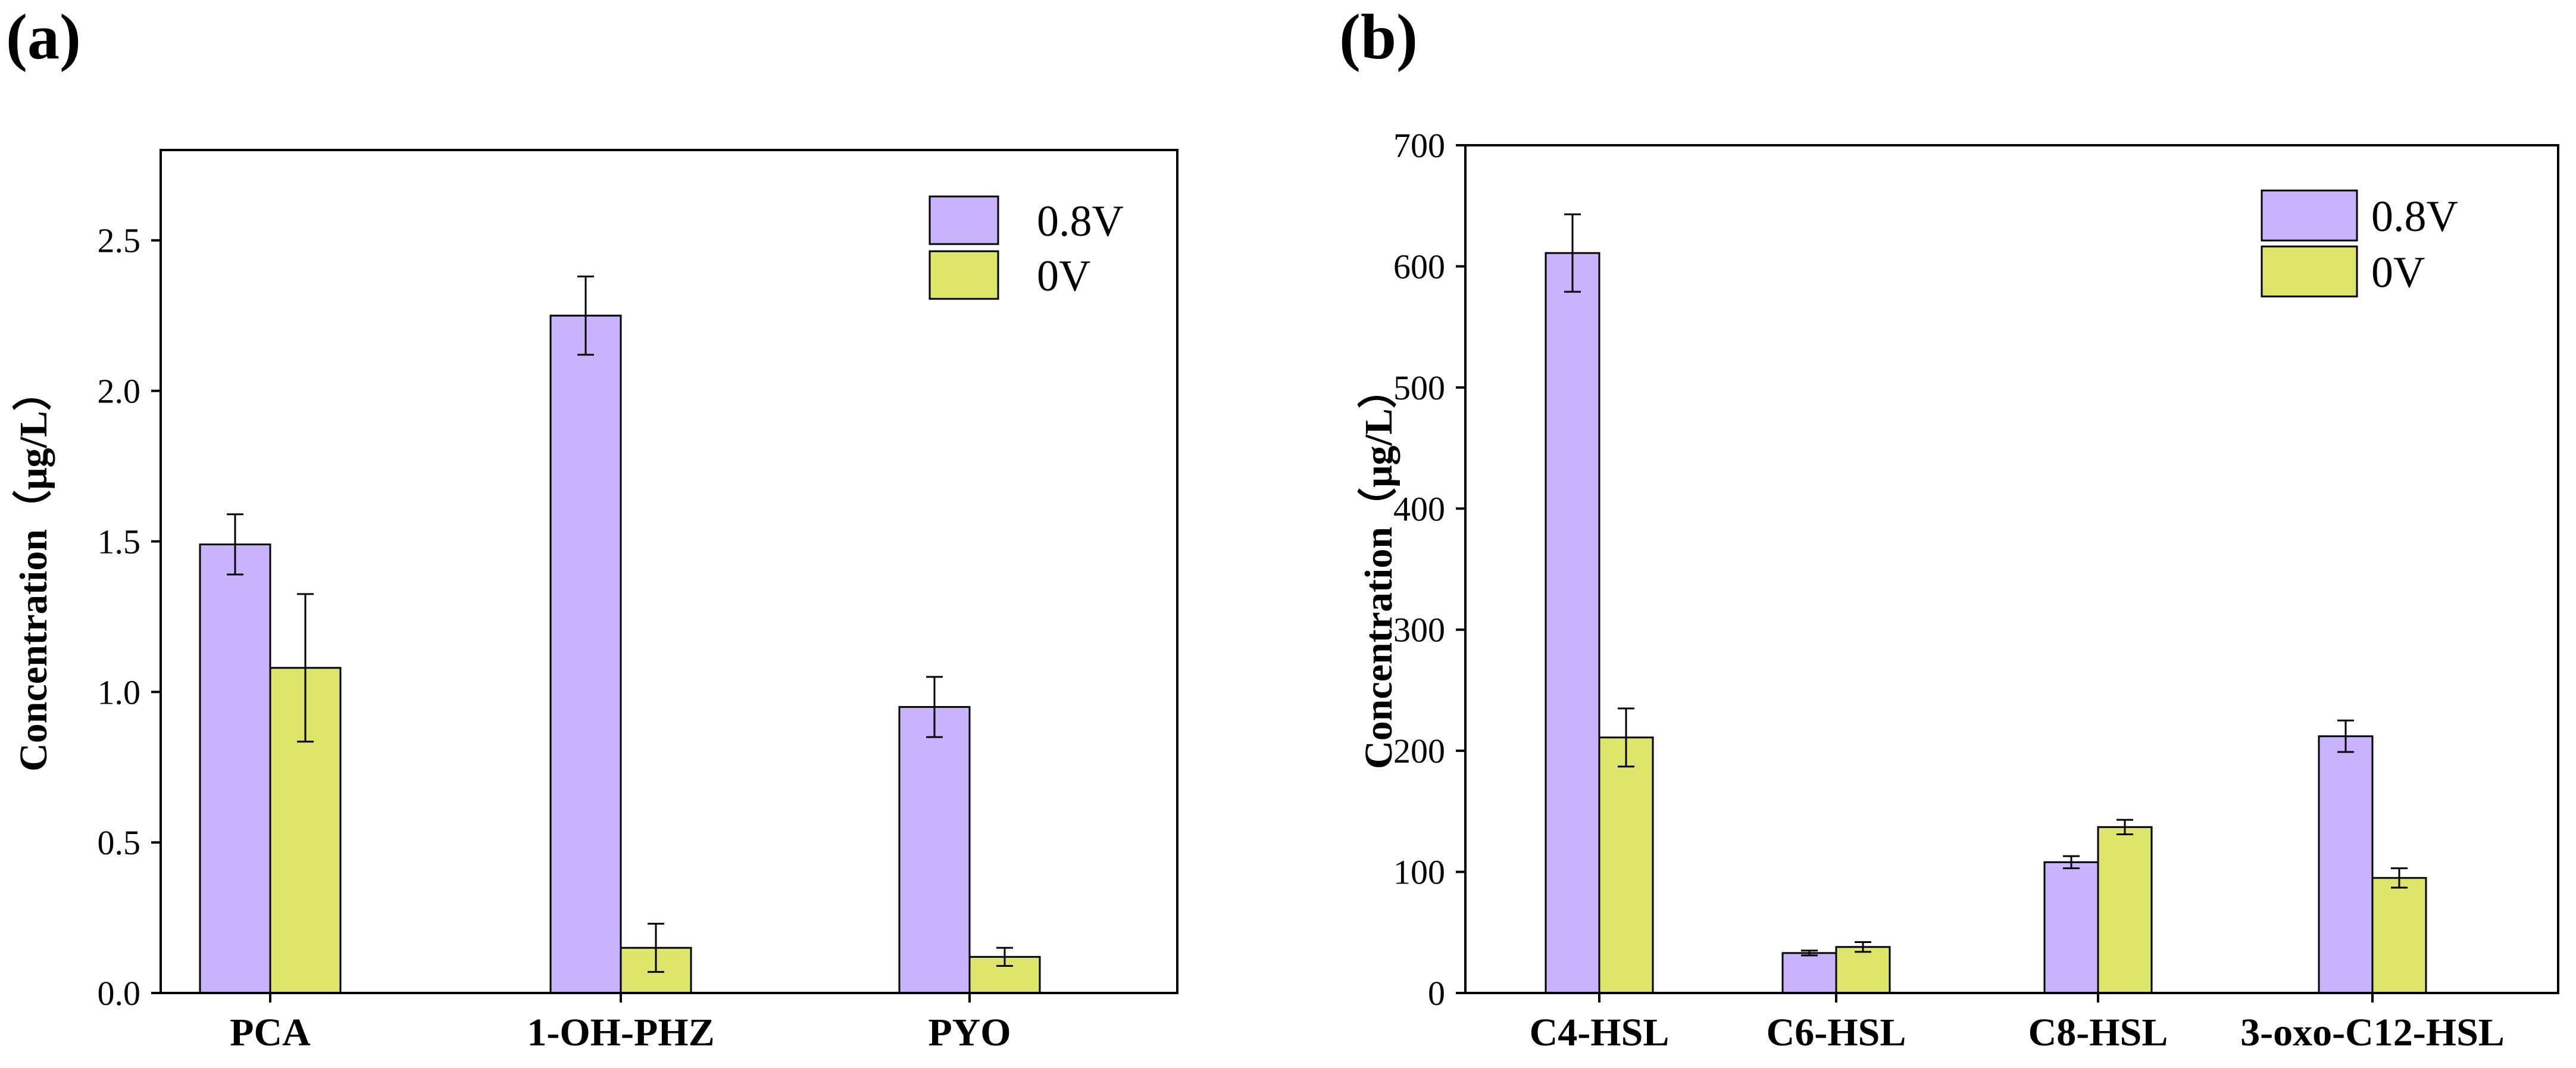 This screenshot has width=2576, height=1068. What do you see at coordinates (1419, 751) in the screenshot?
I see `y-tick-label: 200` at bounding box center [1419, 751].